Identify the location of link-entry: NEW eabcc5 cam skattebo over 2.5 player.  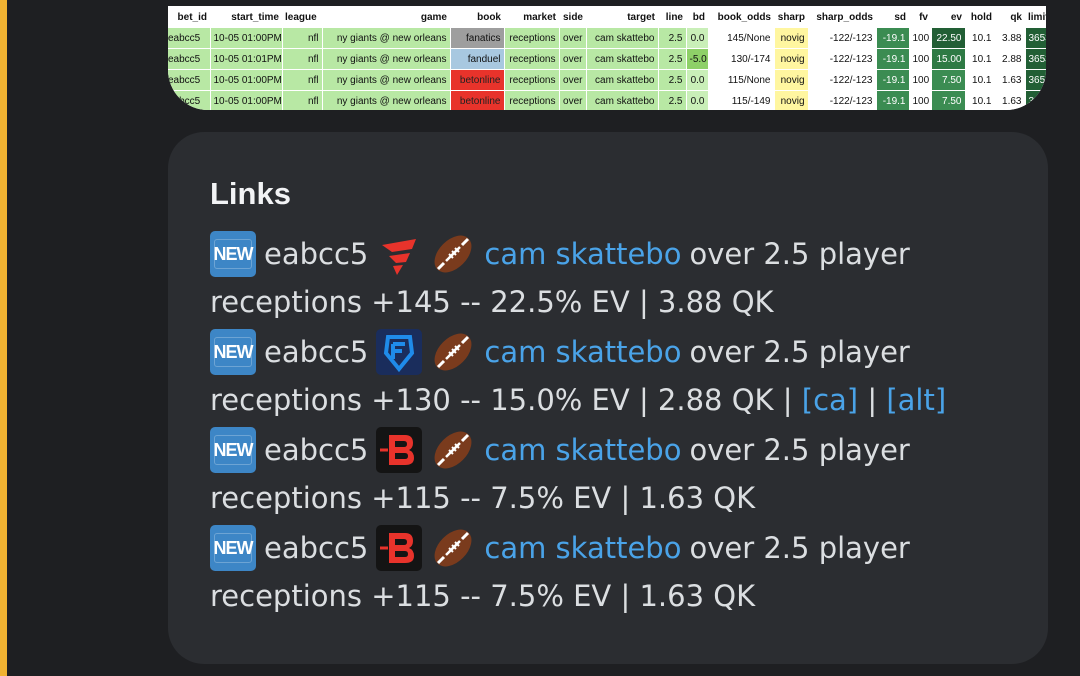
(620, 278).